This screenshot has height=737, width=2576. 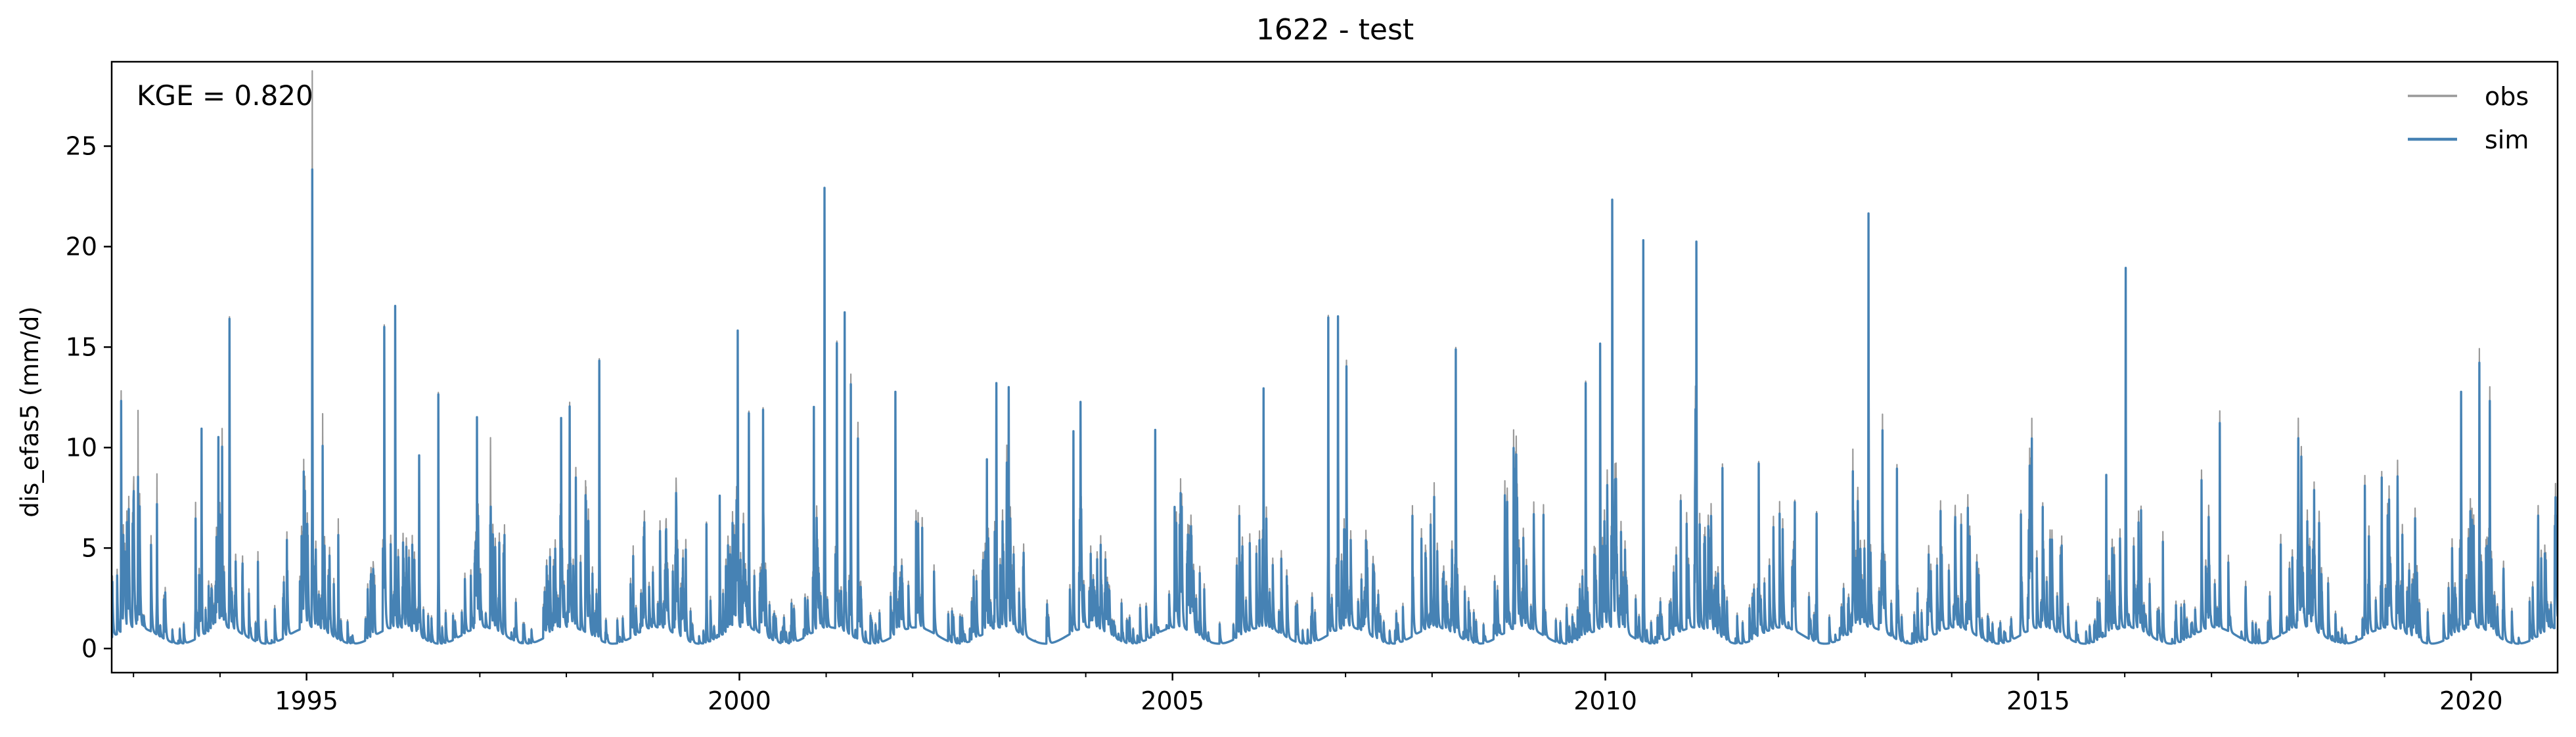 What do you see at coordinates (1335, 30) in the screenshot?
I see `chart-title: 1622 - test` at bounding box center [1335, 30].